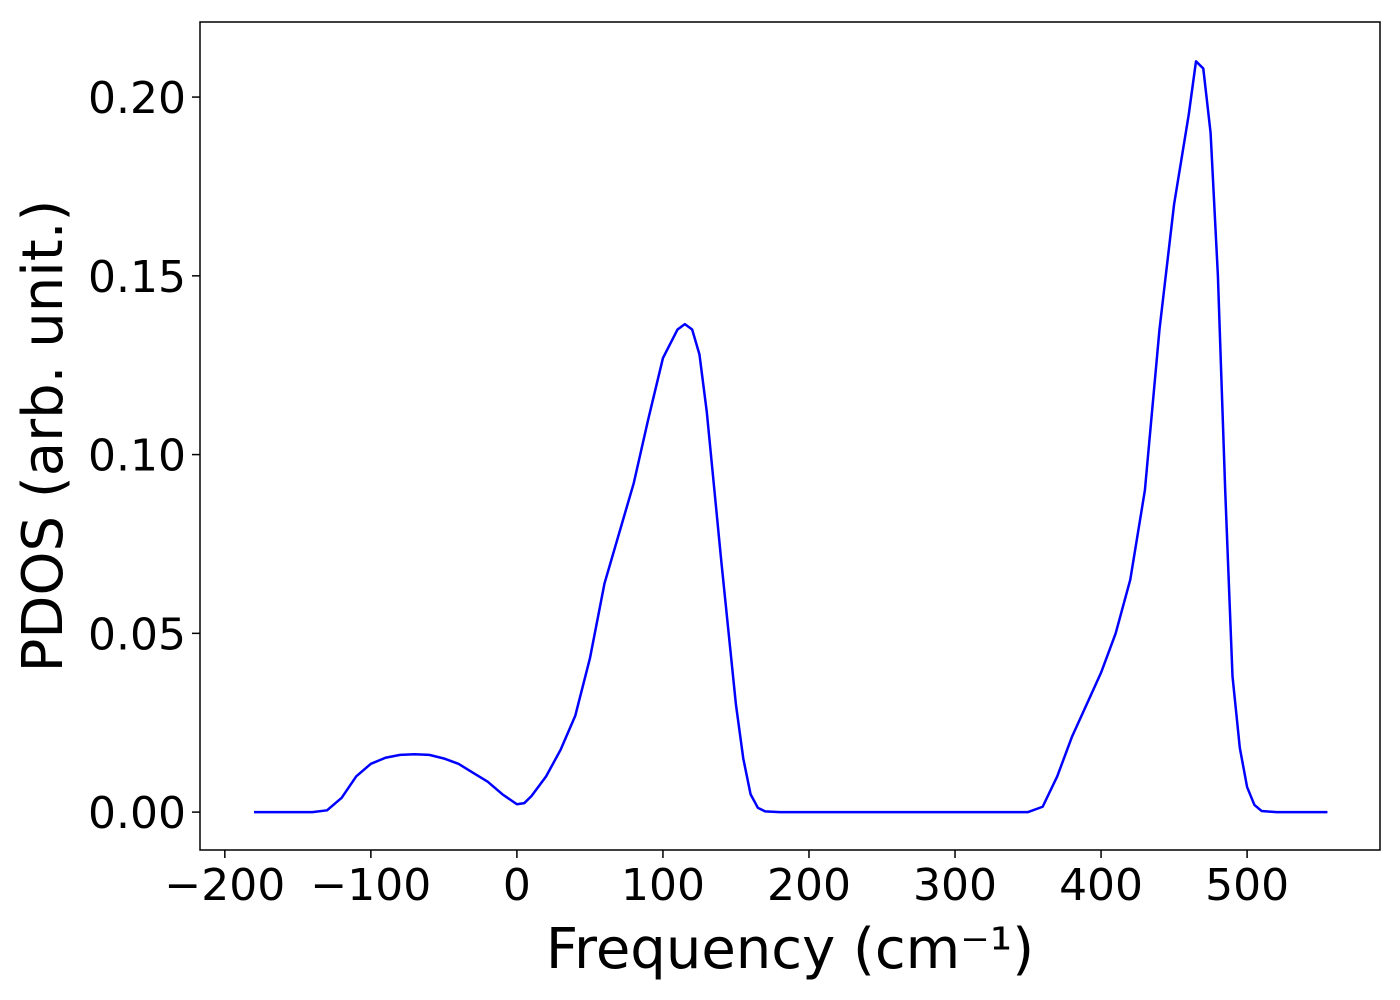 The height and width of the screenshot is (1000, 1400). I want to click on y-tick-label: 0.05, so click(137, 634).